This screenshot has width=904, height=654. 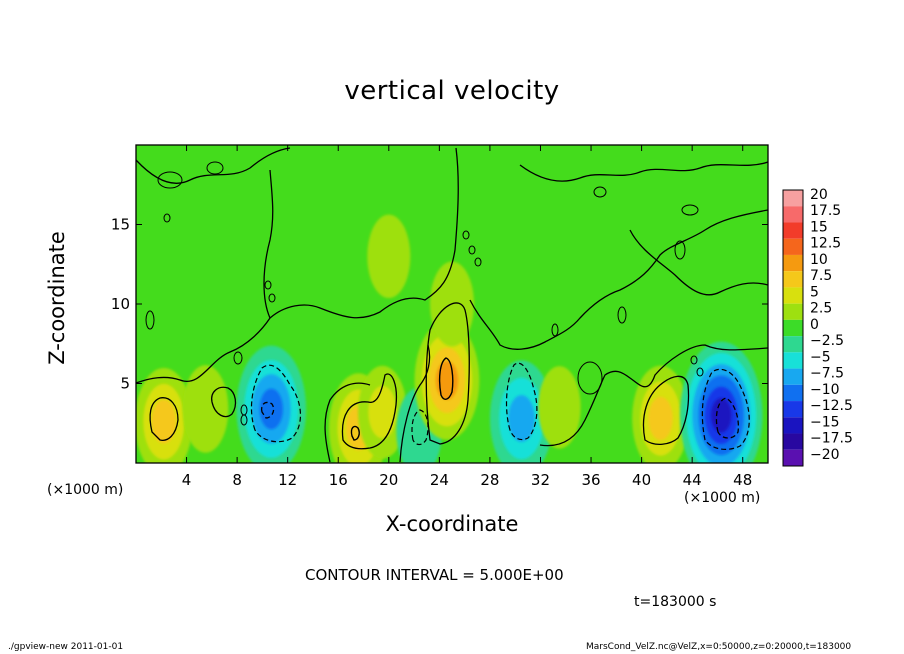 I want to click on colorbar-label: −20, so click(x=825, y=455).